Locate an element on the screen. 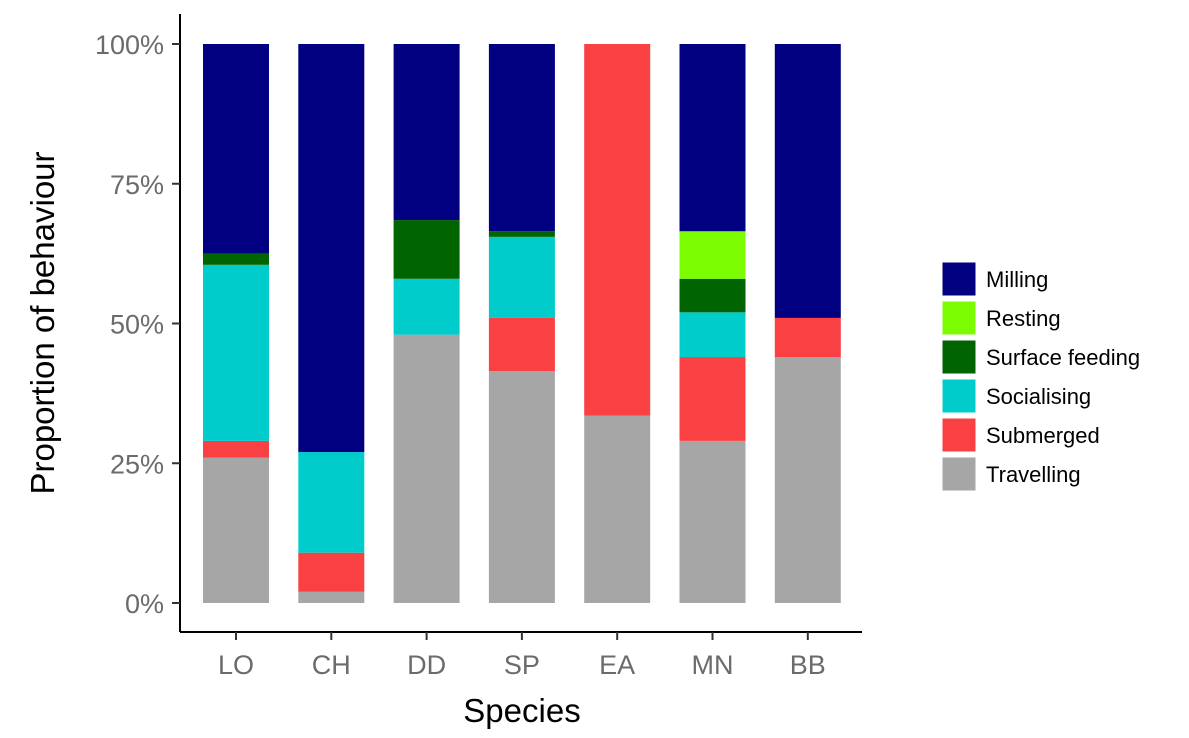  legend-key-resting is located at coordinates (959, 318).